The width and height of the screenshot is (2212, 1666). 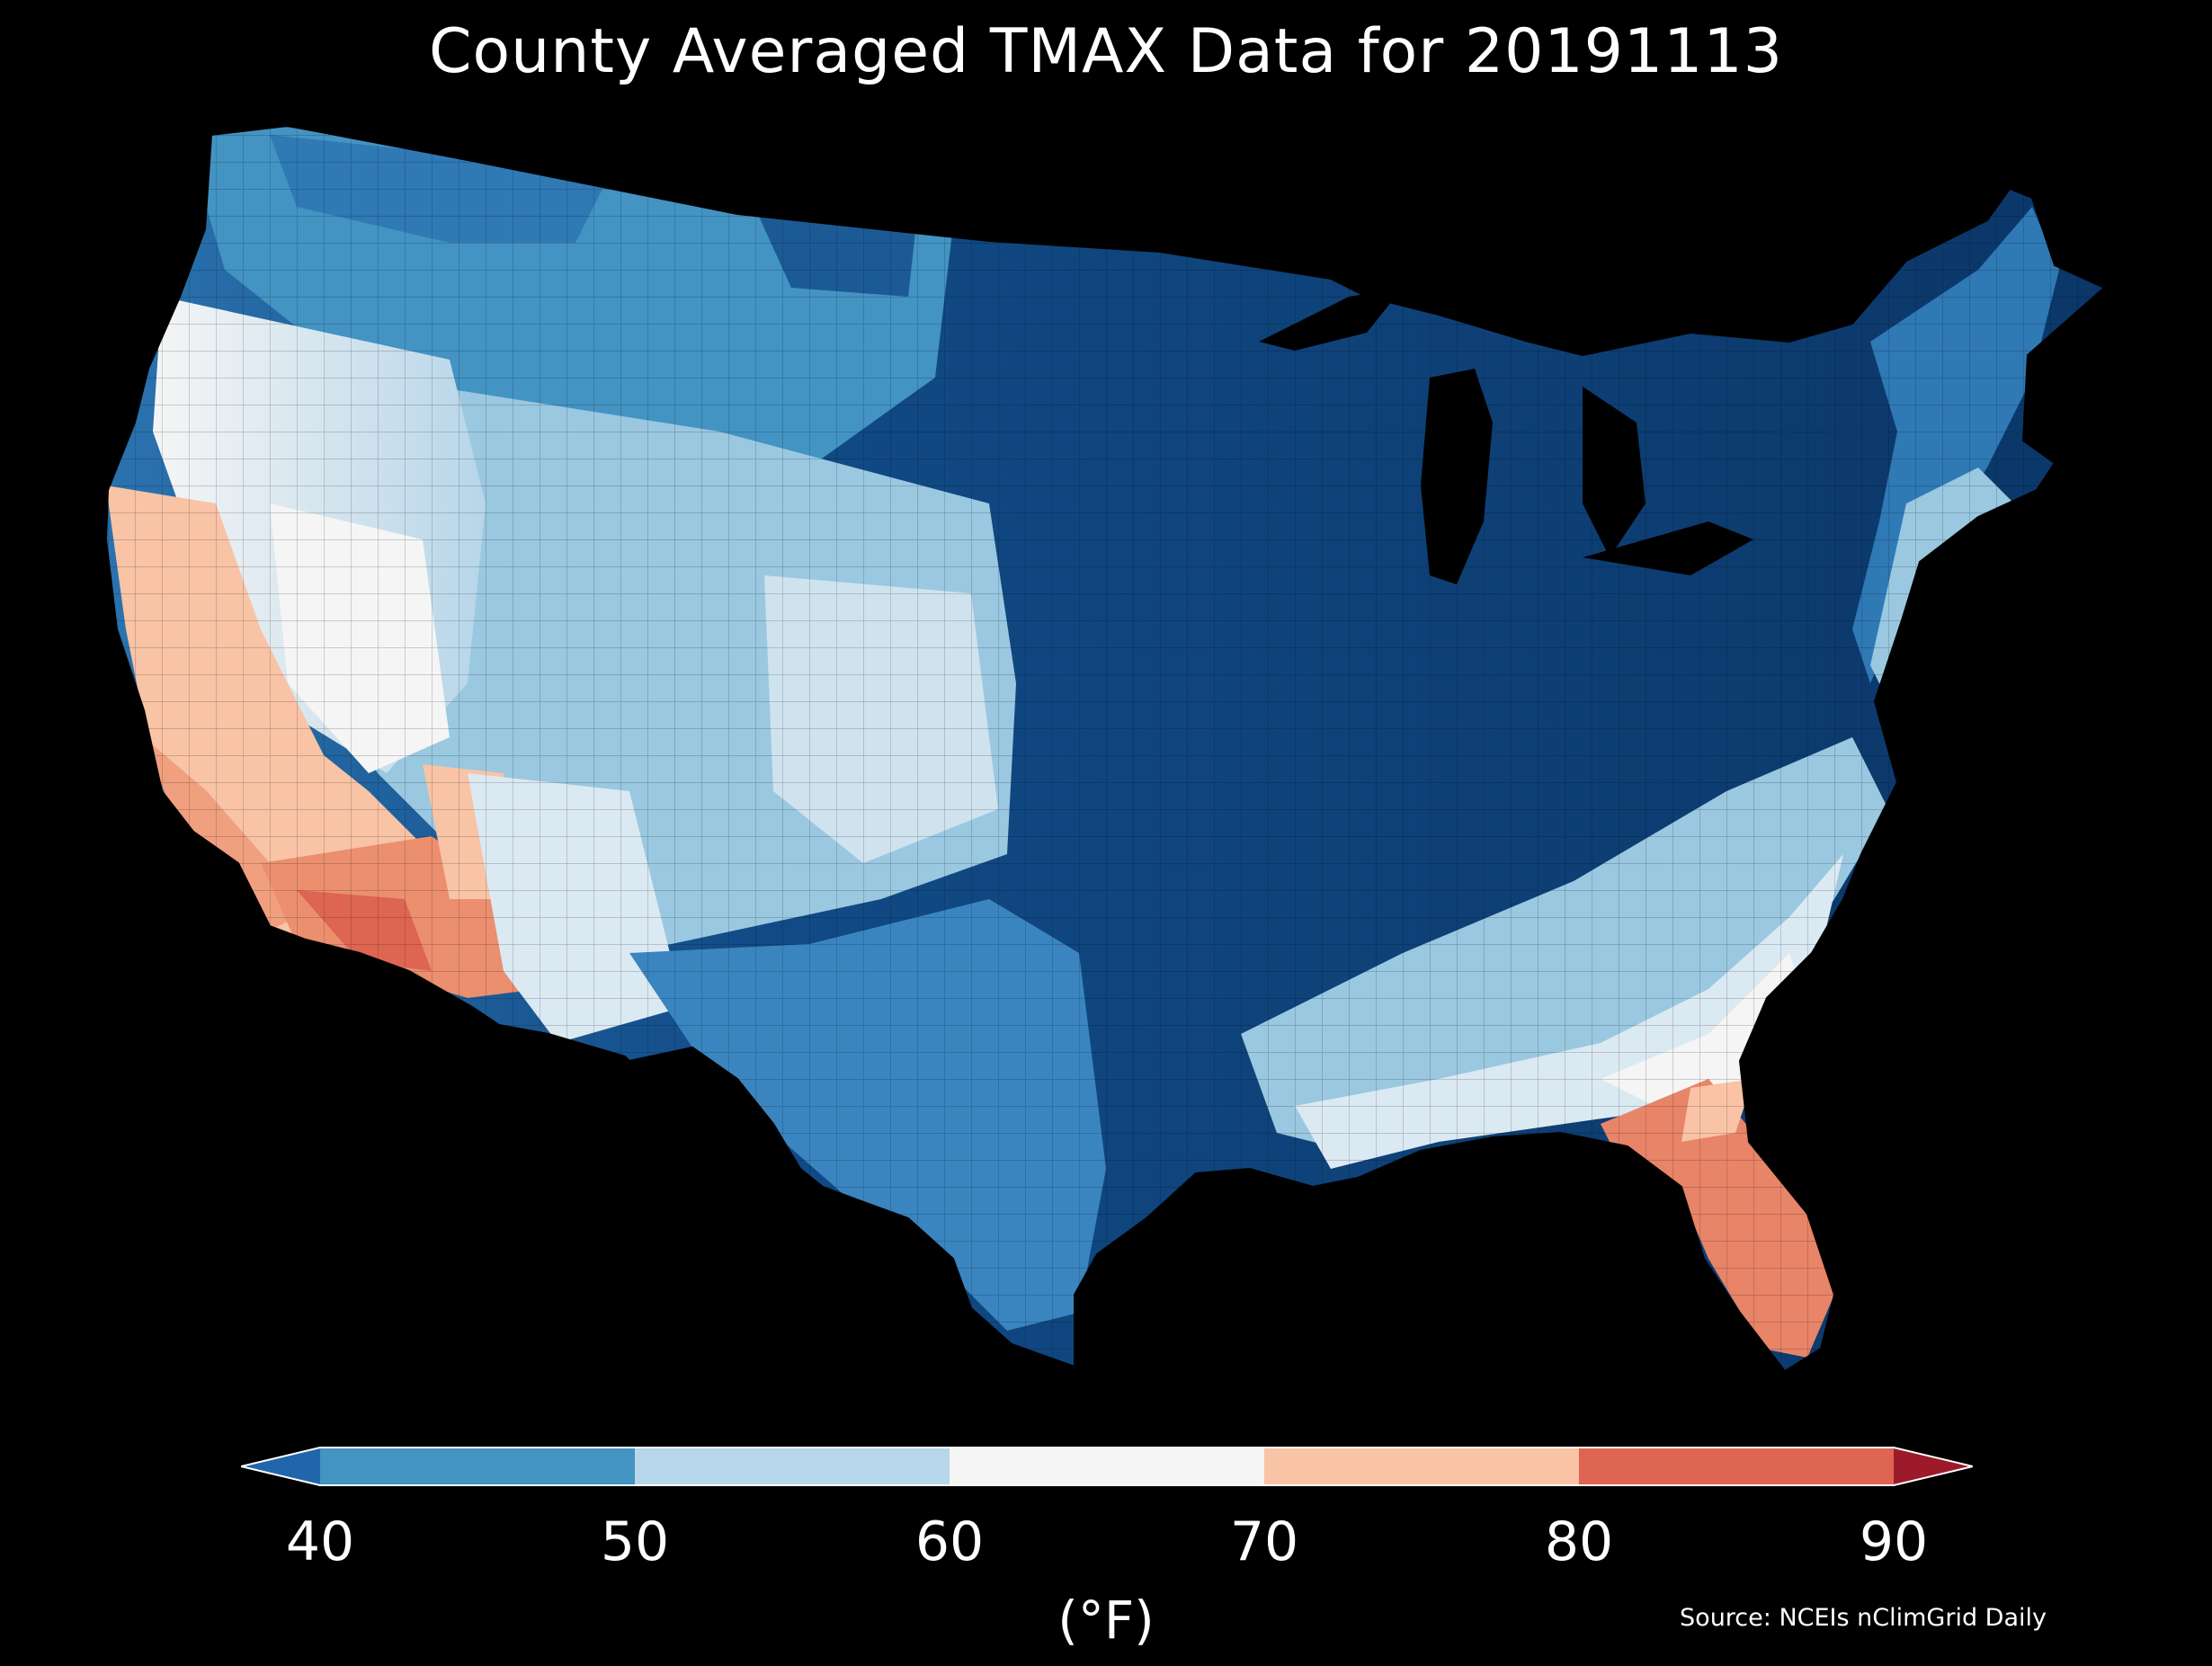 I want to click on colorbar, so click(x=1107, y=1466).